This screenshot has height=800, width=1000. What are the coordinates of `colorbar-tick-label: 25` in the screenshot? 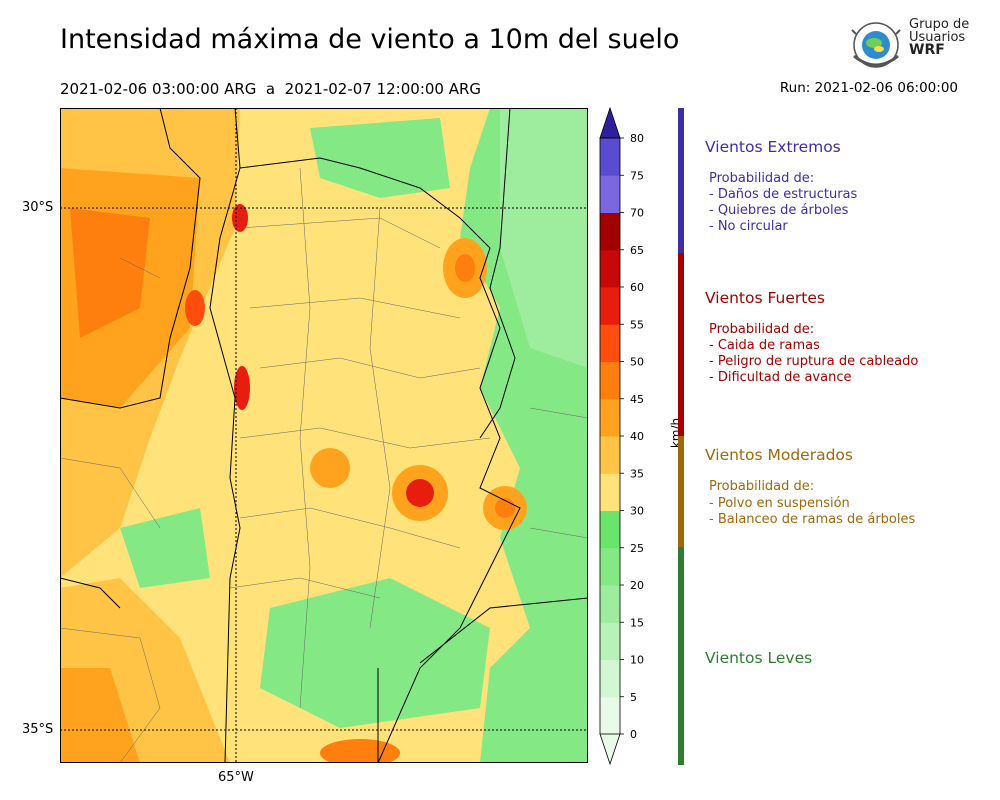 It's located at (637, 548).